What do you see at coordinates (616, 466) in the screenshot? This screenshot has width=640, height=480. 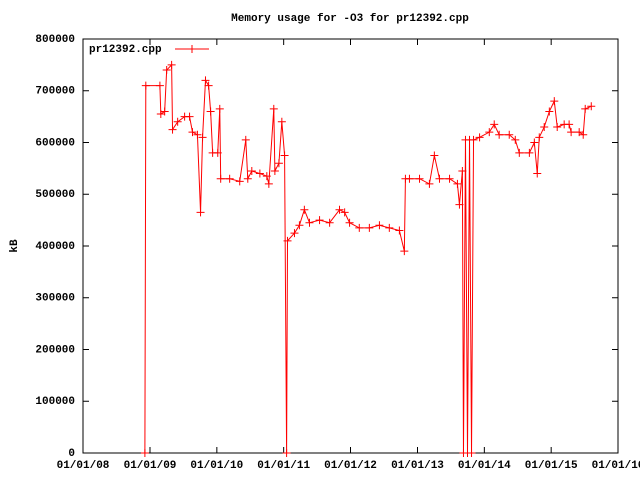 I see `x-tick-label: 01/01/16` at bounding box center [616, 466].